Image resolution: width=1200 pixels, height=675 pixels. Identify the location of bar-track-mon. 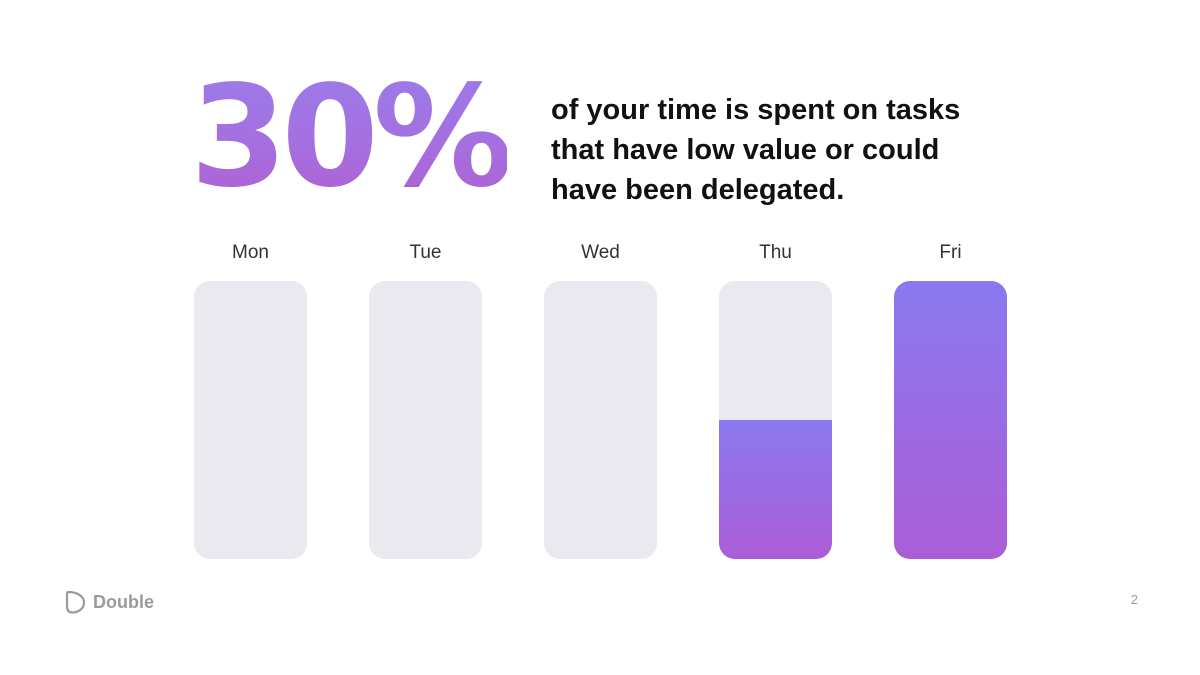
(250, 420).